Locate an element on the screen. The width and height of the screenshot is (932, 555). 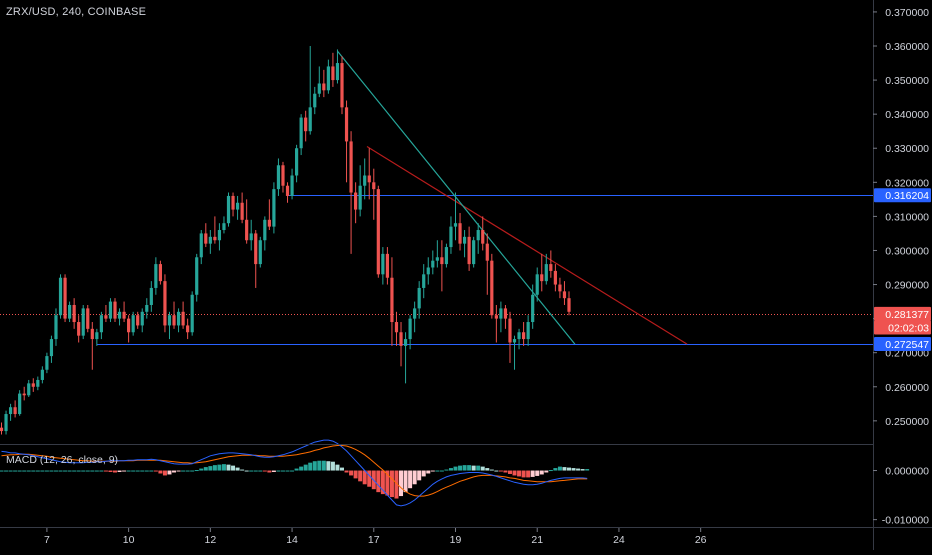
price-tick-label: 0.300000 is located at coordinates (907, 251).